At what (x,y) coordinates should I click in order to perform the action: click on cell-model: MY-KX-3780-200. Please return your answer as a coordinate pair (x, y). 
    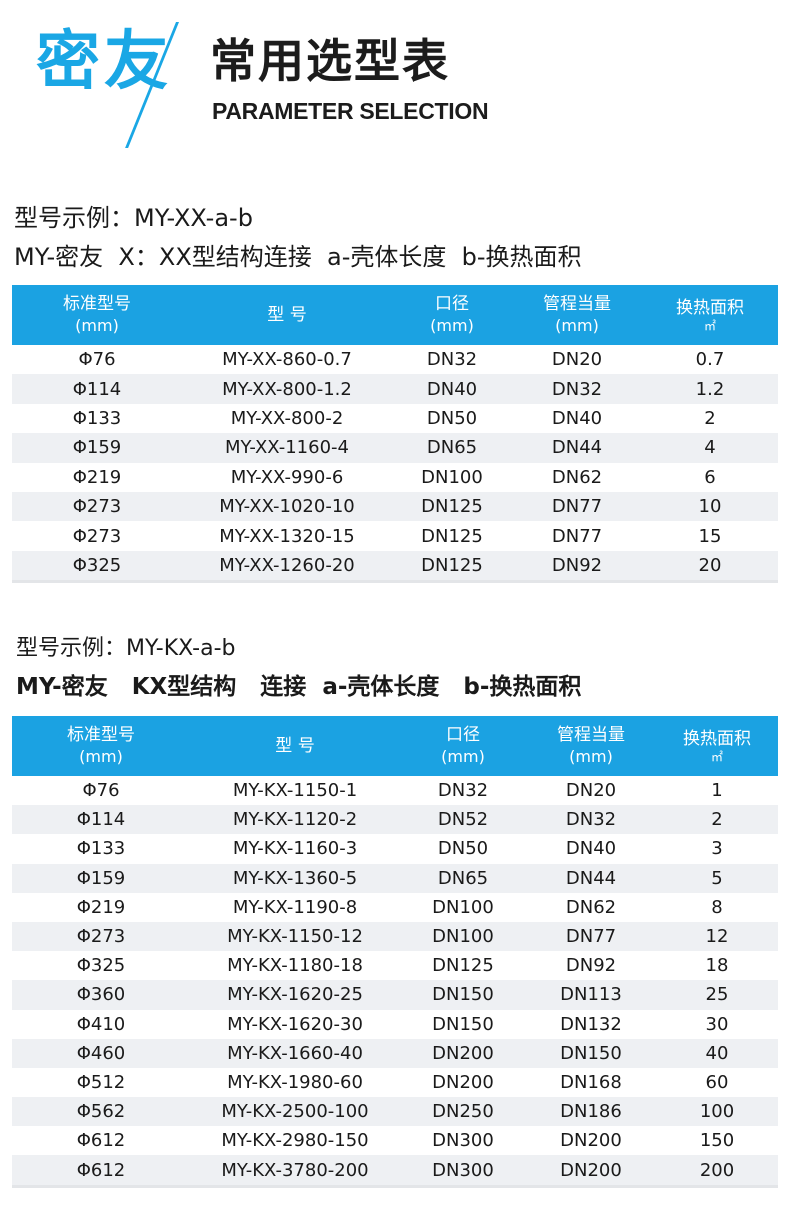
    Looking at the image, I should click on (295, 1170).